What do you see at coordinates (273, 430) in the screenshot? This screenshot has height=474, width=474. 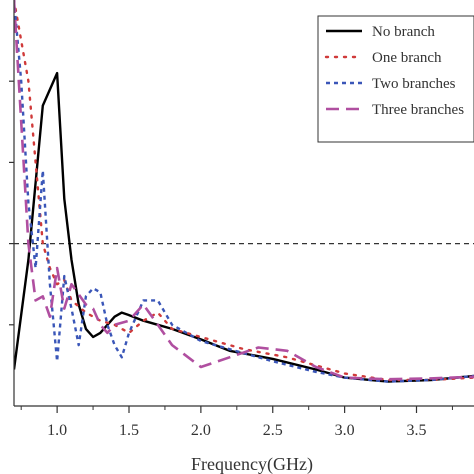 I see `x-tick-label: 2.5` at bounding box center [273, 430].